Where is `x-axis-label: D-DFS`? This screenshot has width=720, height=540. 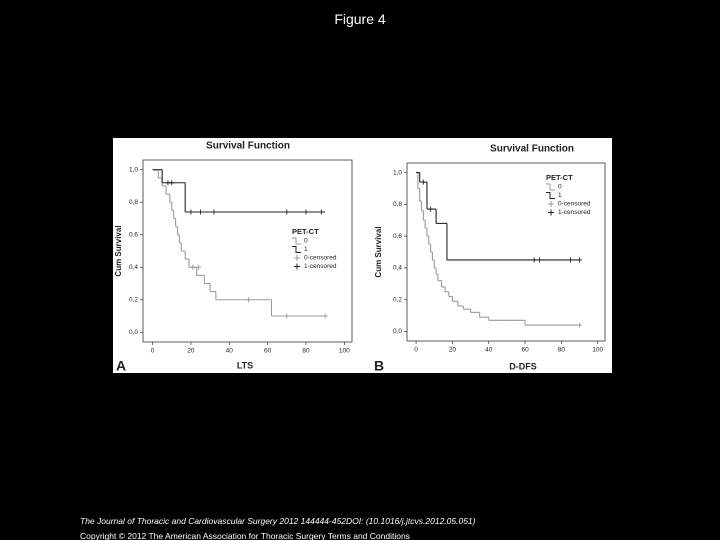 x-axis-label: D-DFS is located at coordinates (523, 366).